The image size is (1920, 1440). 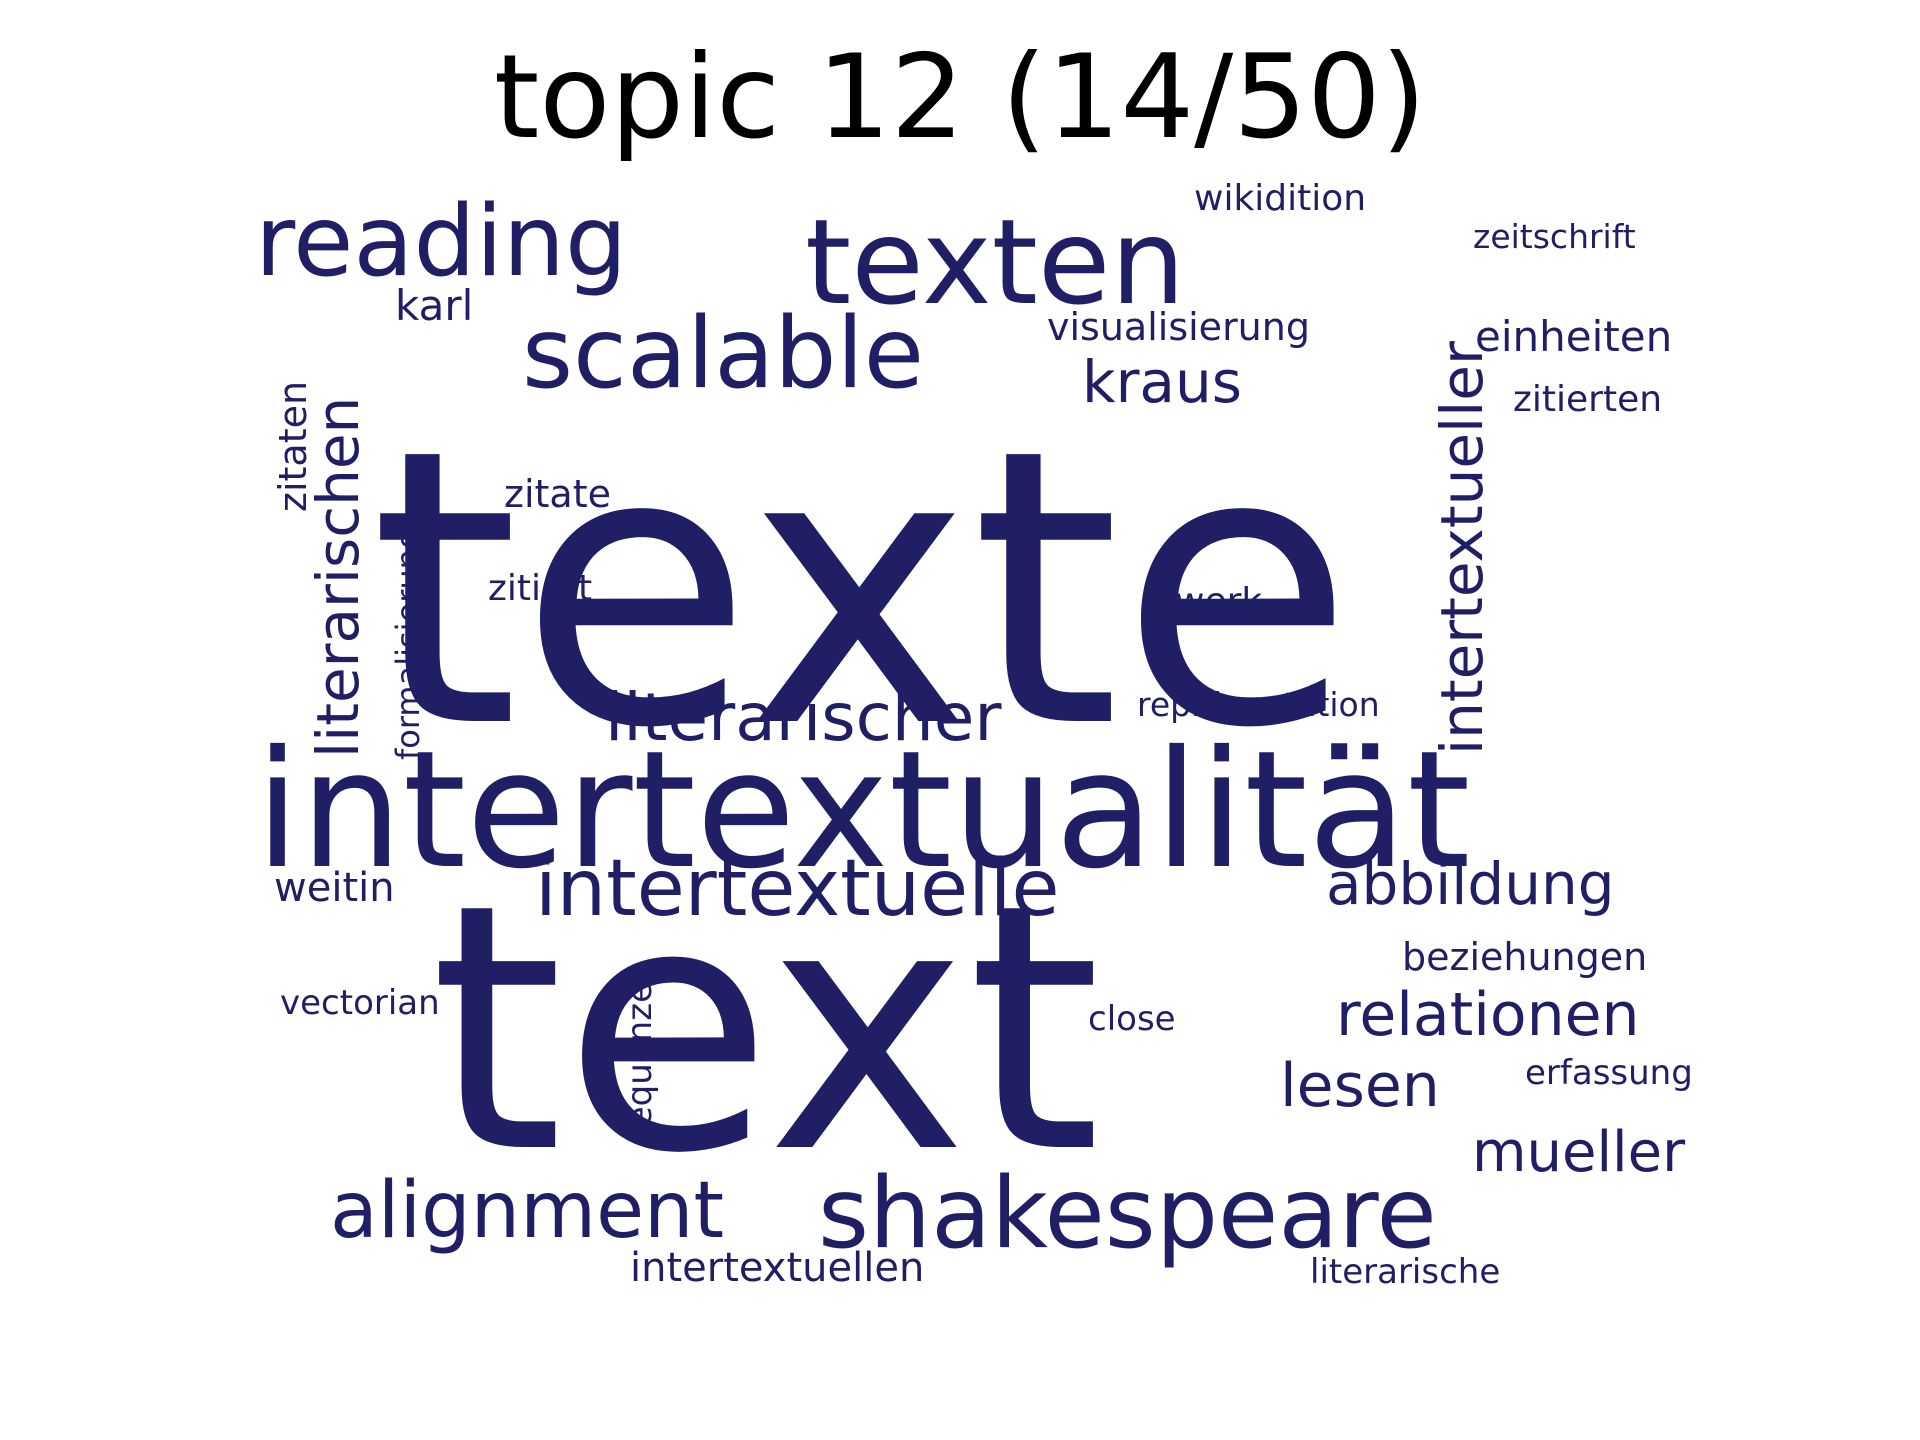 I want to click on word-alignment: alignment, so click(x=527, y=1211).